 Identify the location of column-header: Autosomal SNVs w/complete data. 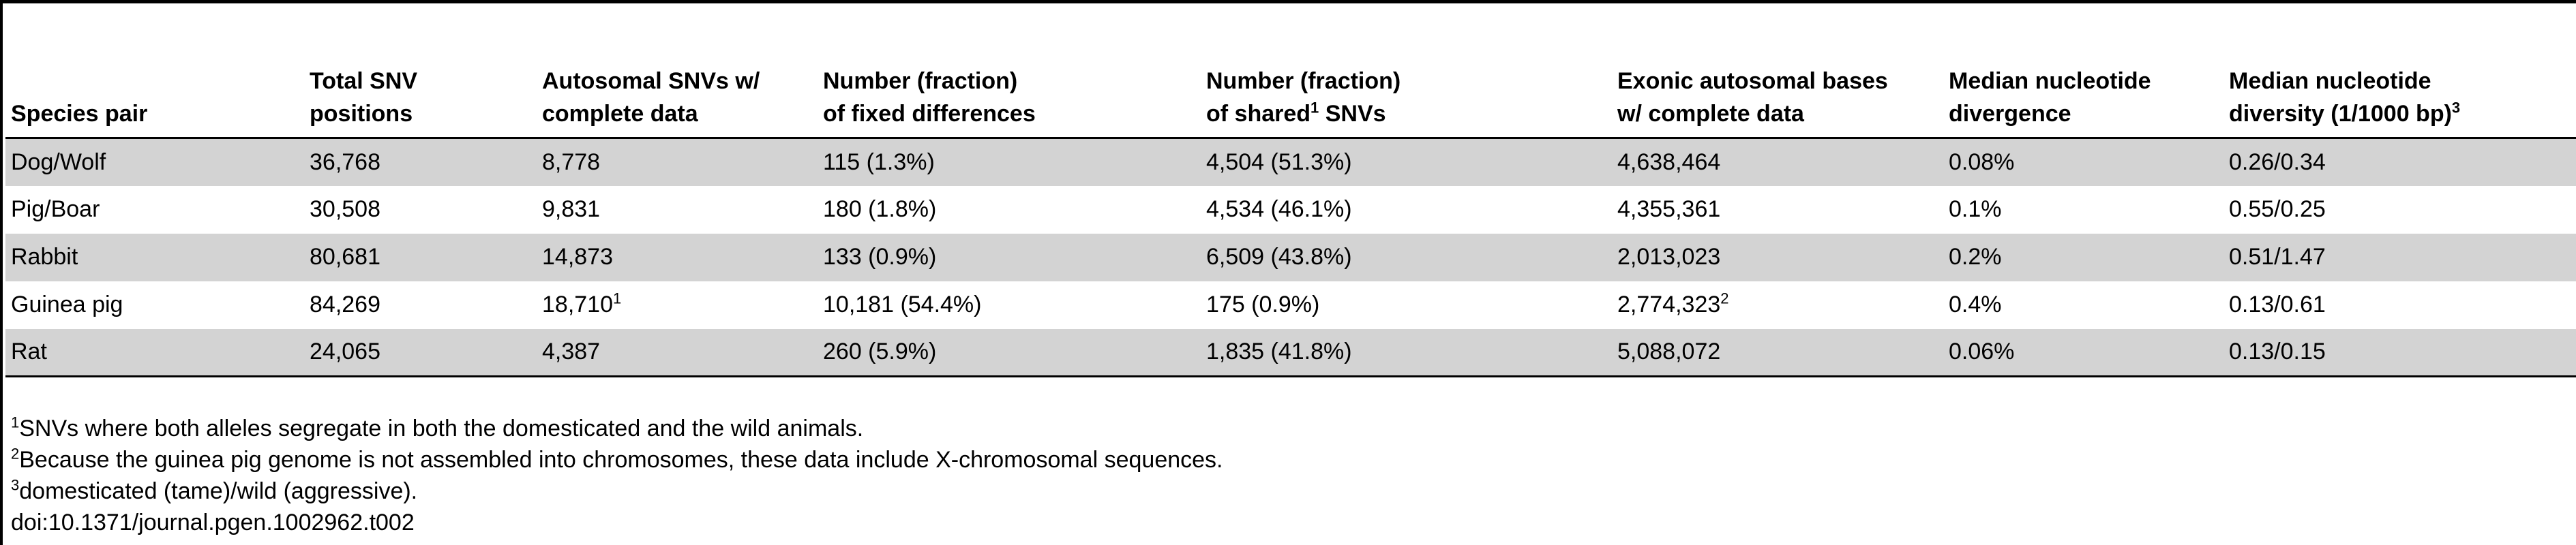
(682, 97).